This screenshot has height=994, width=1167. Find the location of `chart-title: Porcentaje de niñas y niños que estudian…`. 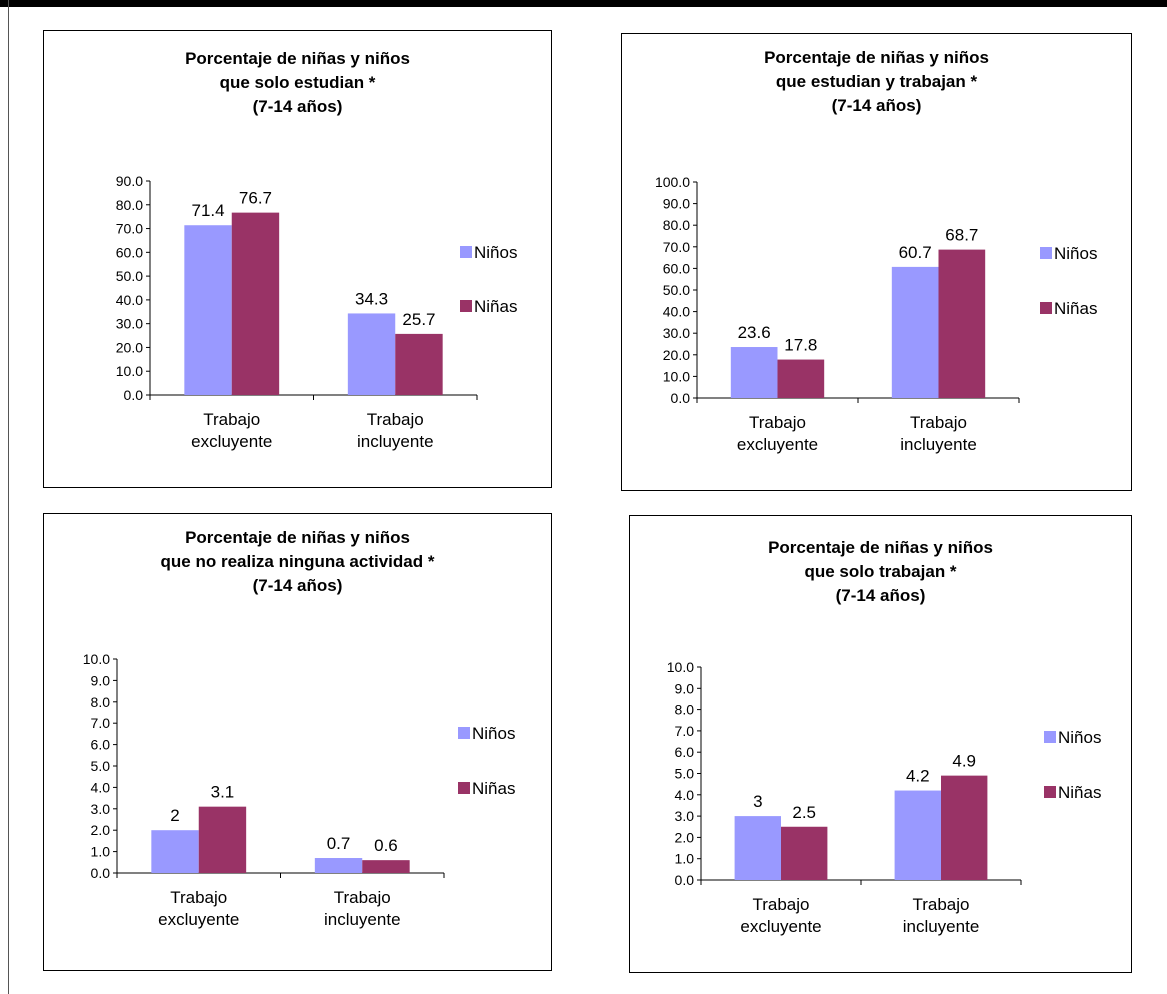

chart-title: Porcentaje de niñas y niños que estudian… is located at coordinates (876, 82).